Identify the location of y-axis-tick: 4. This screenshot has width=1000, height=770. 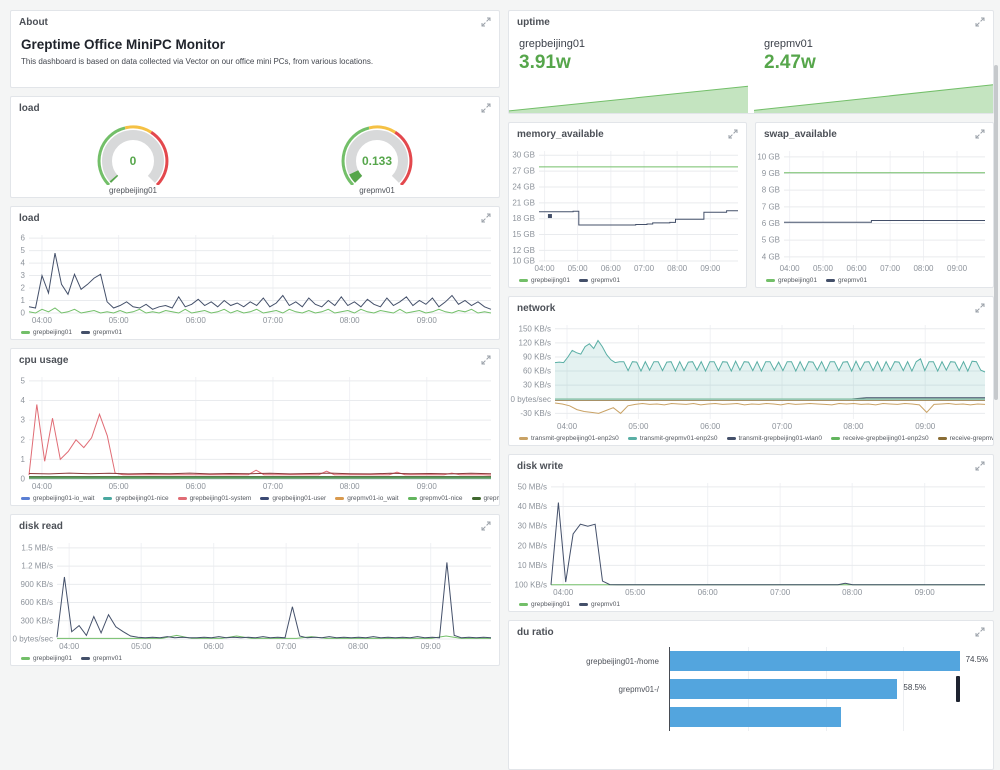
(23, 400).